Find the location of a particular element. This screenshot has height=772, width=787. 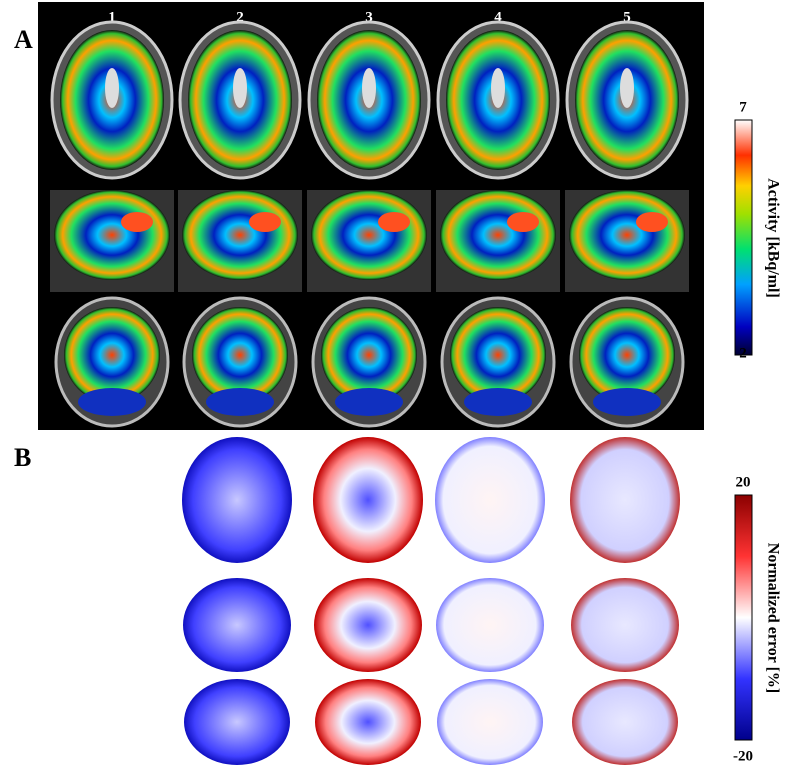

colorbar-max: 20 is located at coordinates (743, 482).